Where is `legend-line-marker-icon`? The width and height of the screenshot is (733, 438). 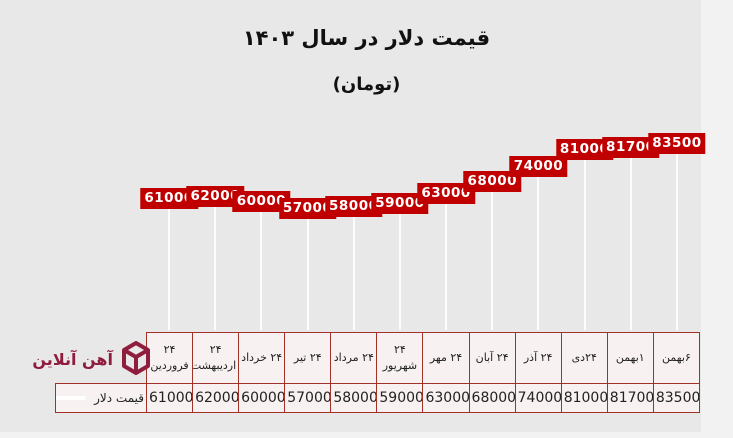
legend-line-marker-icon is located at coordinates (71, 398).